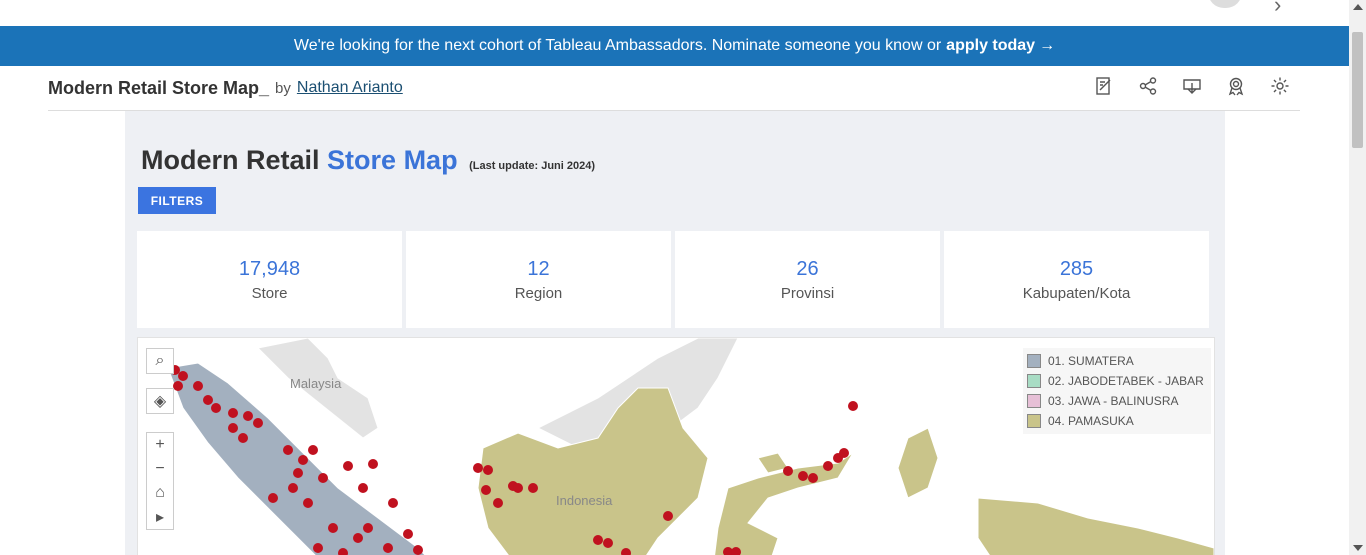  Describe the element at coordinates (538, 268) in the screenshot. I see `kpi-value: 12` at that location.